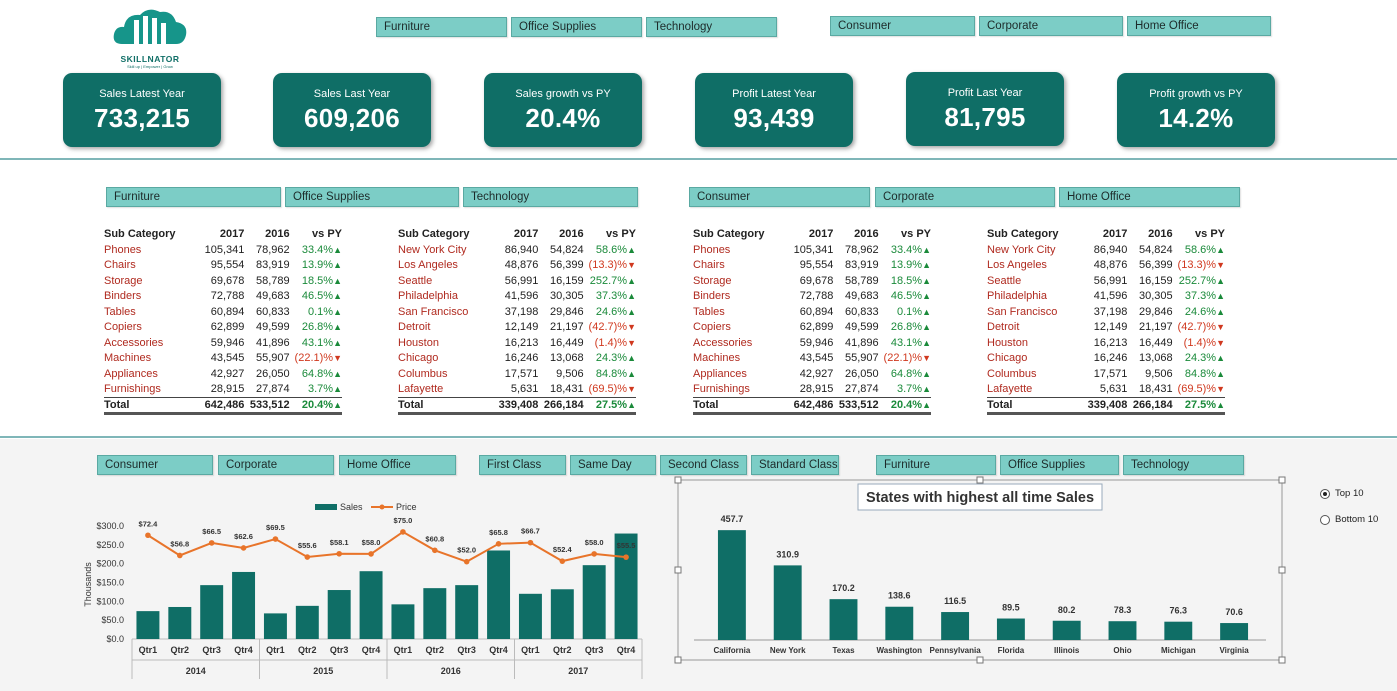 The height and width of the screenshot is (691, 1397). What do you see at coordinates (965, 197) in the screenshot?
I see `mid-slicer-corporate: Corporate` at bounding box center [965, 197].